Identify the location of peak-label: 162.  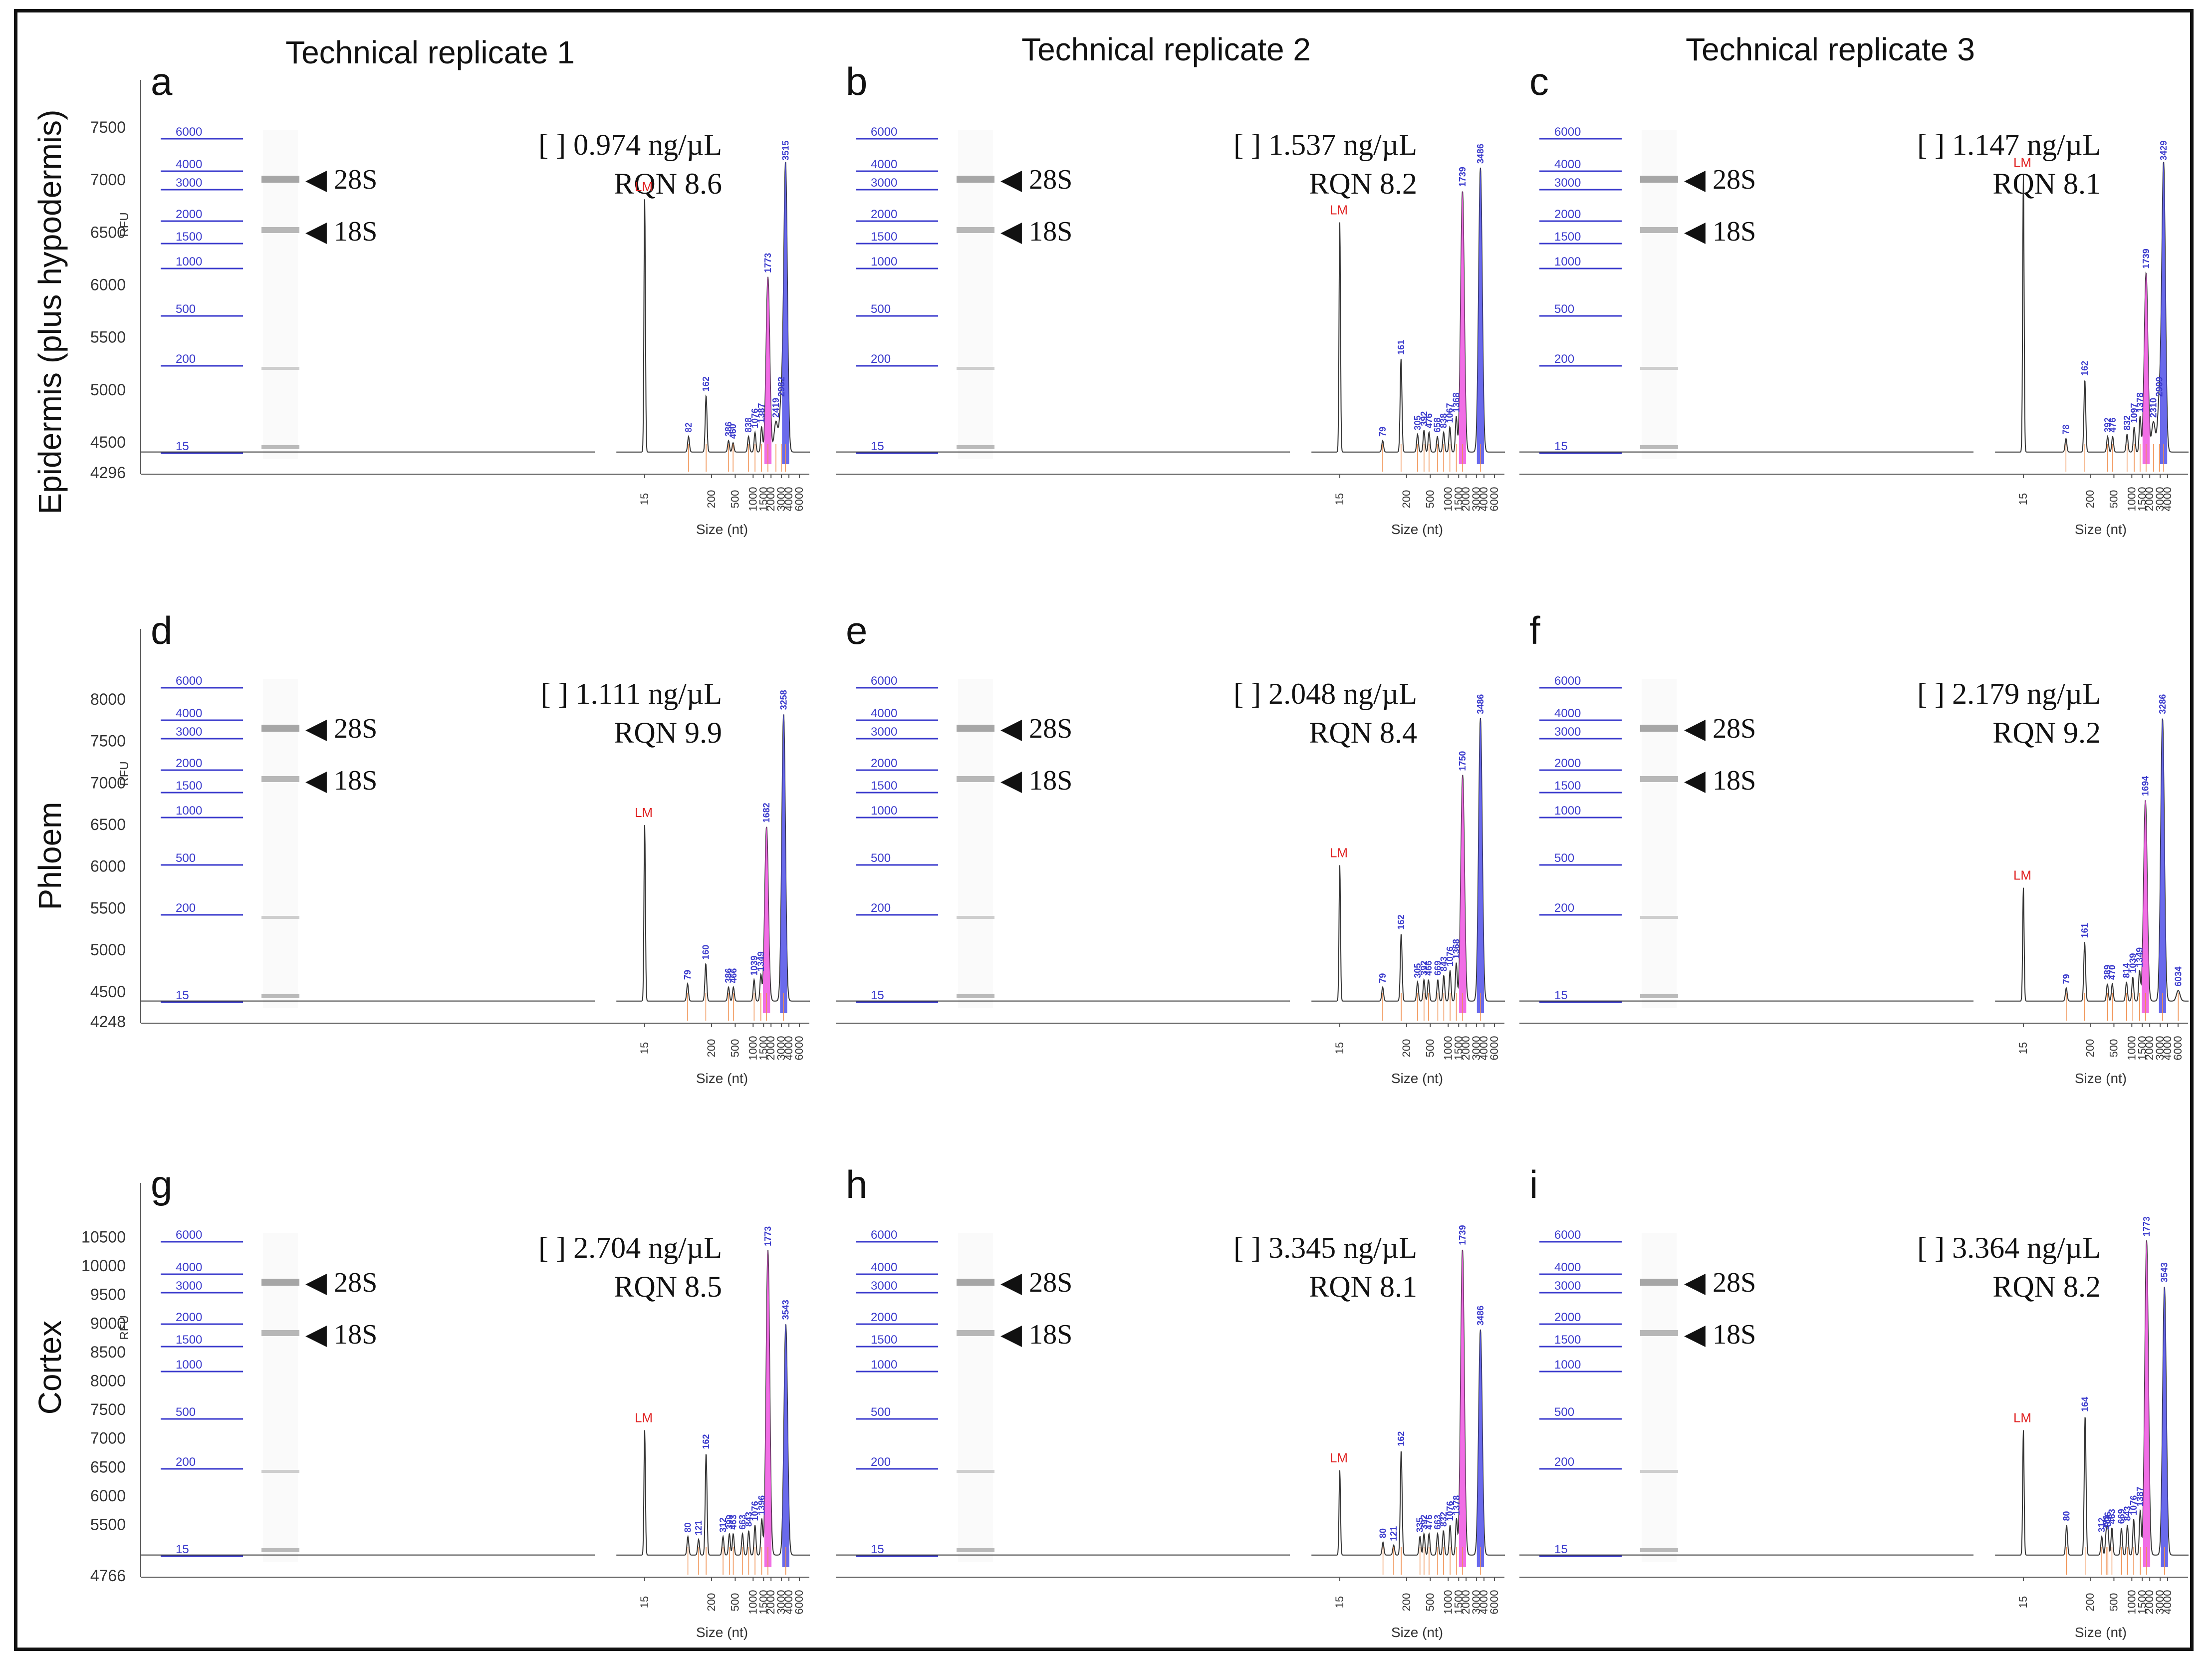
(1401, 1438).